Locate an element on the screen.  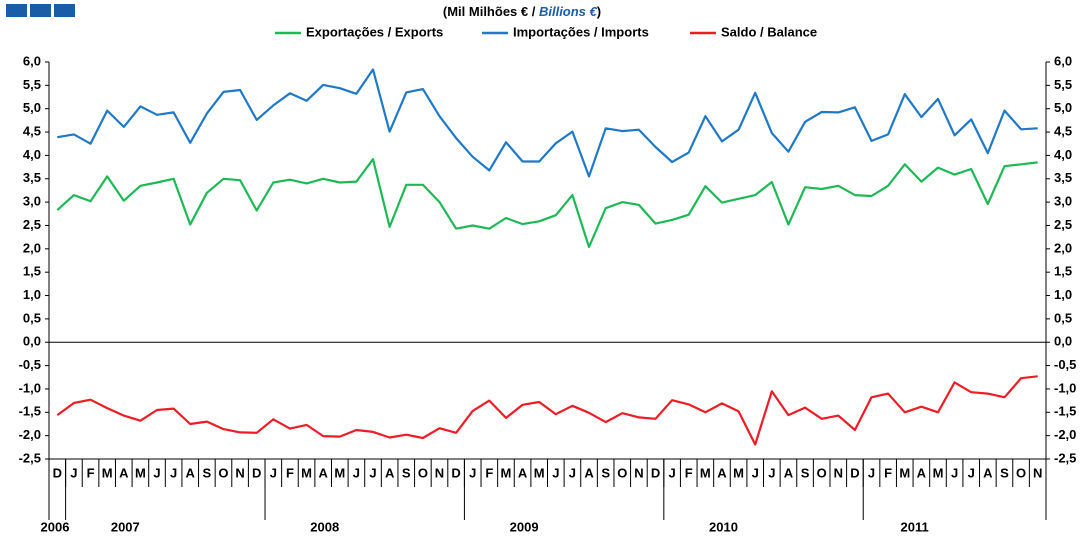
y2-tick-label: 1,5 is located at coordinates (1063, 271).